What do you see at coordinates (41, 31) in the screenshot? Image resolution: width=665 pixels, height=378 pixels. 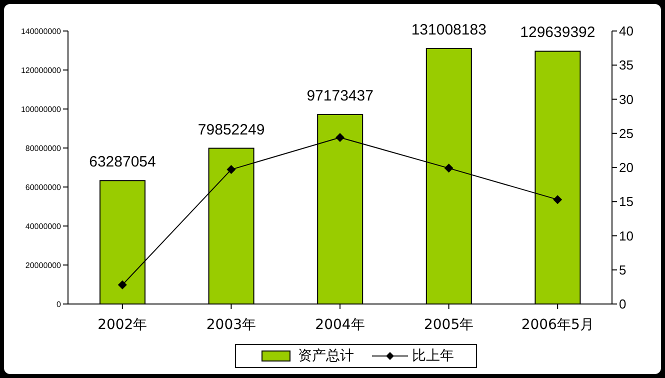 I see `y-tick-label: 140000000` at bounding box center [41, 31].